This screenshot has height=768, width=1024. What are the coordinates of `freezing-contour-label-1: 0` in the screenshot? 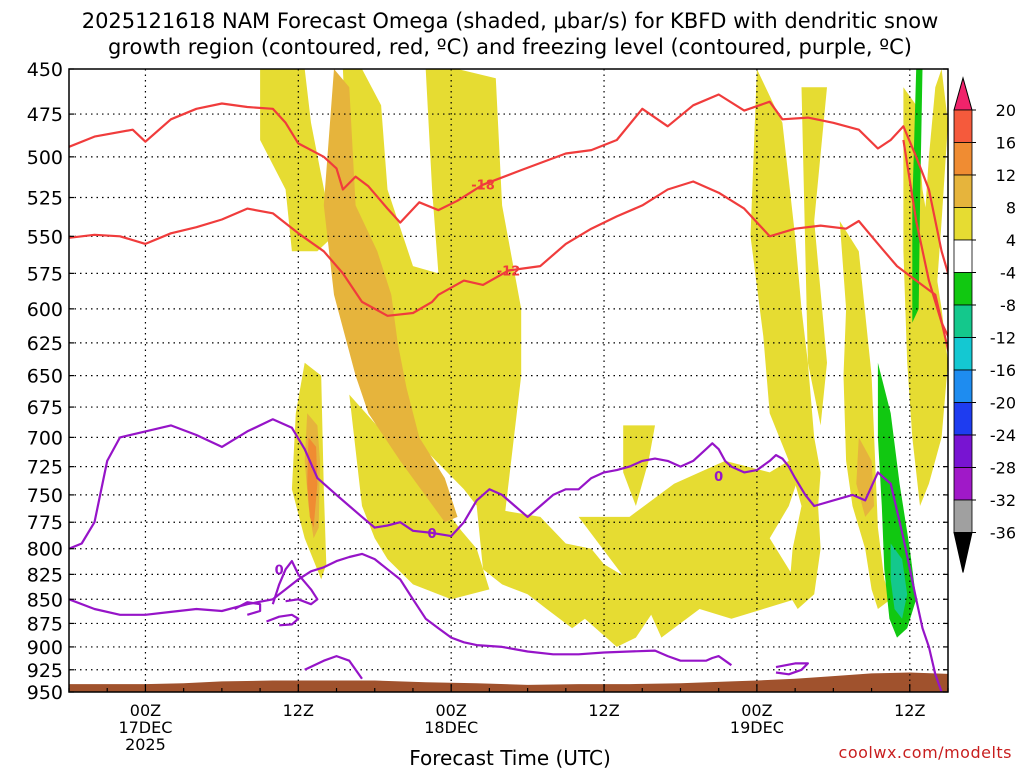 It's located at (718, 477).